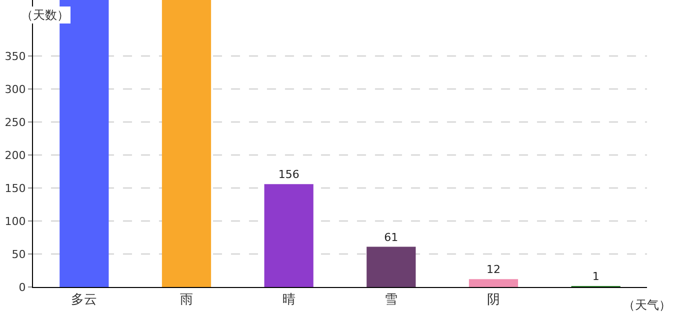  Describe the element at coordinates (15, 89) in the screenshot. I see `y-tick-label: 300` at that location.